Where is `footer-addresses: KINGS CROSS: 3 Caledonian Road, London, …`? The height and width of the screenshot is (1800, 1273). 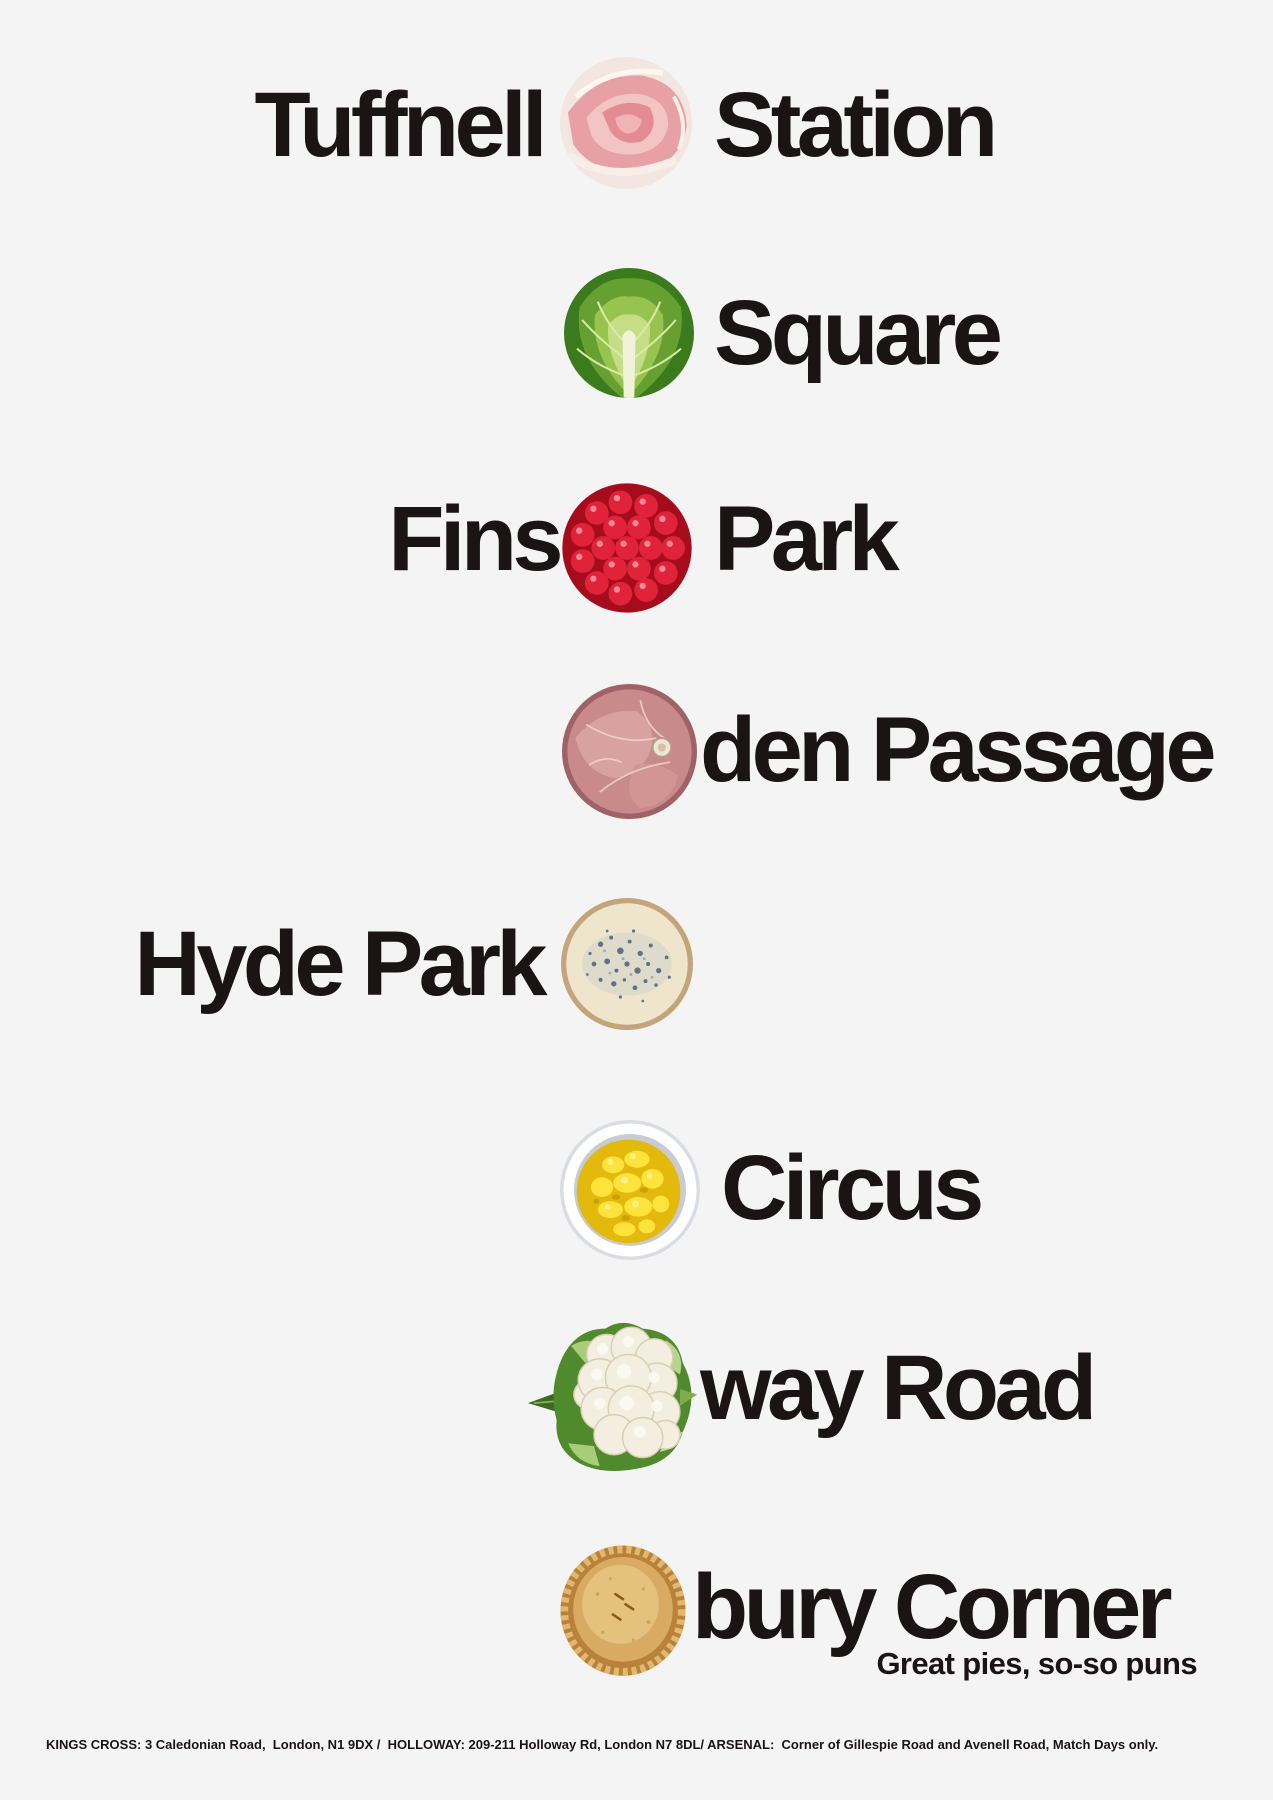
footer-addresses: KINGS CROSS: 3 Caledonian Road, London, … is located at coordinates (602, 1744).